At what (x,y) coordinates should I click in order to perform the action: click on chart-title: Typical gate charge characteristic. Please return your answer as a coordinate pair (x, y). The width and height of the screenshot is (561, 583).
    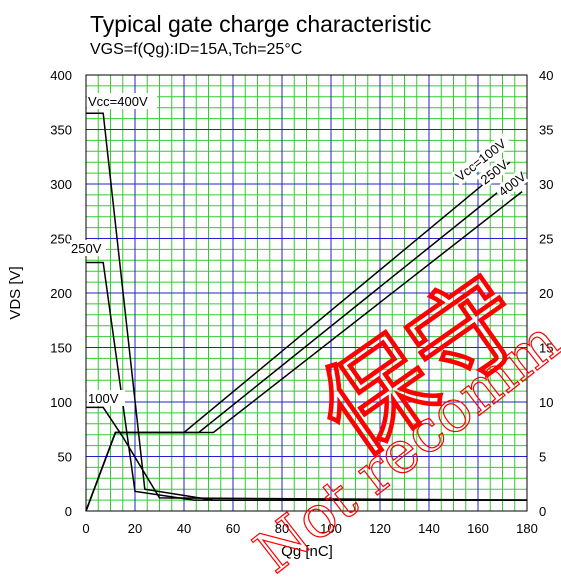
    Looking at the image, I should click on (260, 24).